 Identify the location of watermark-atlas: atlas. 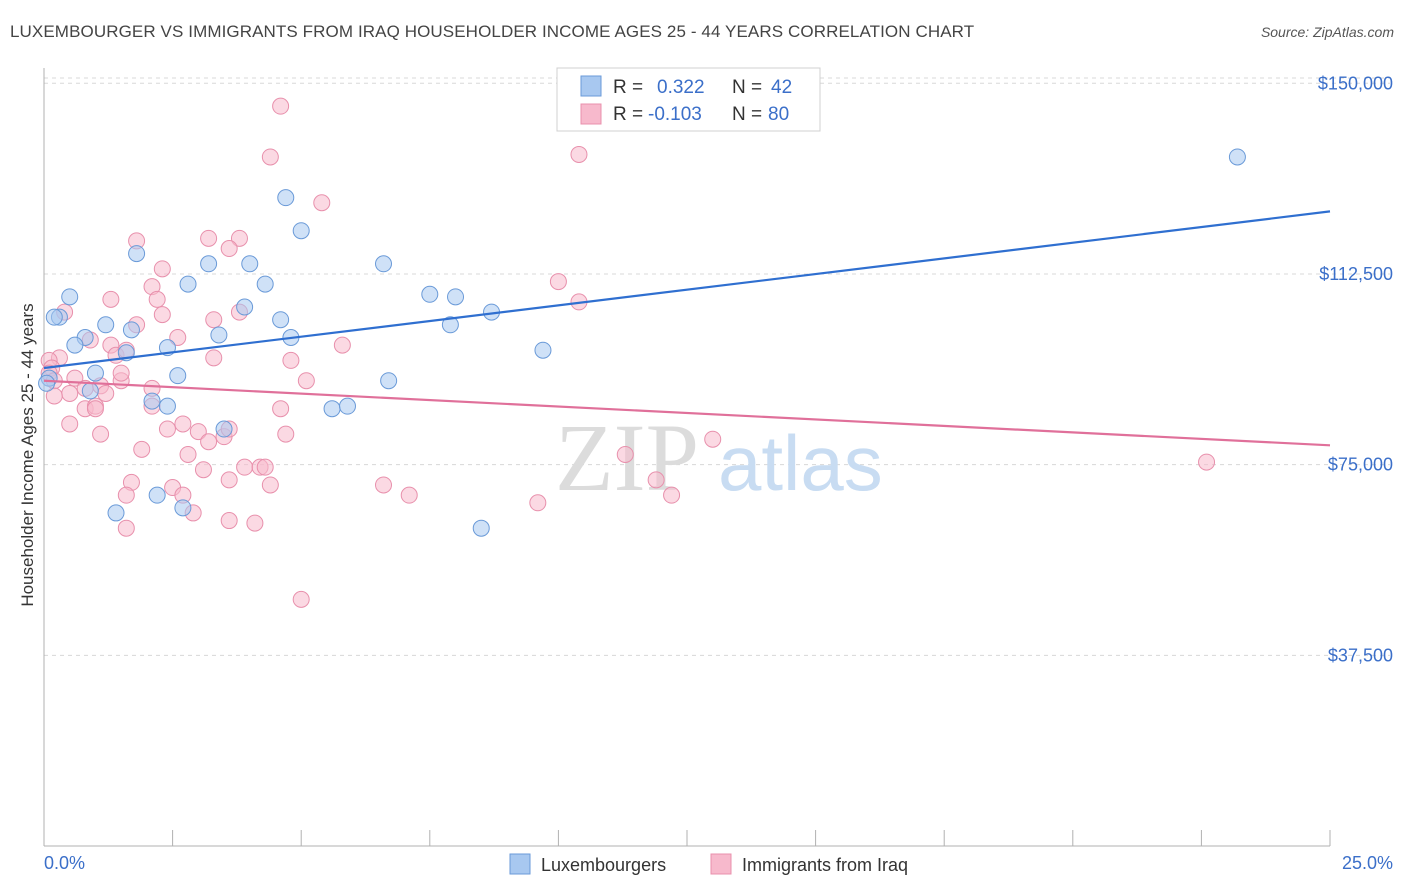
(800, 463).